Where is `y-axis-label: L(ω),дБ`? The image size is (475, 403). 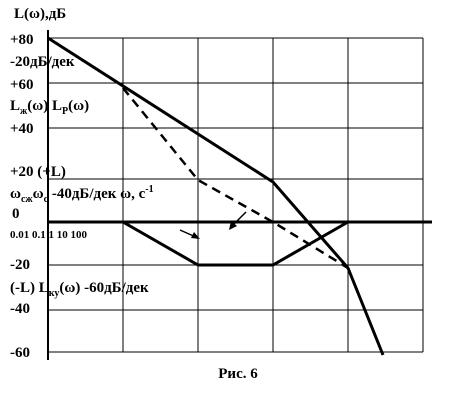 y-axis-label: L(ω),дБ is located at coordinates (40, 14).